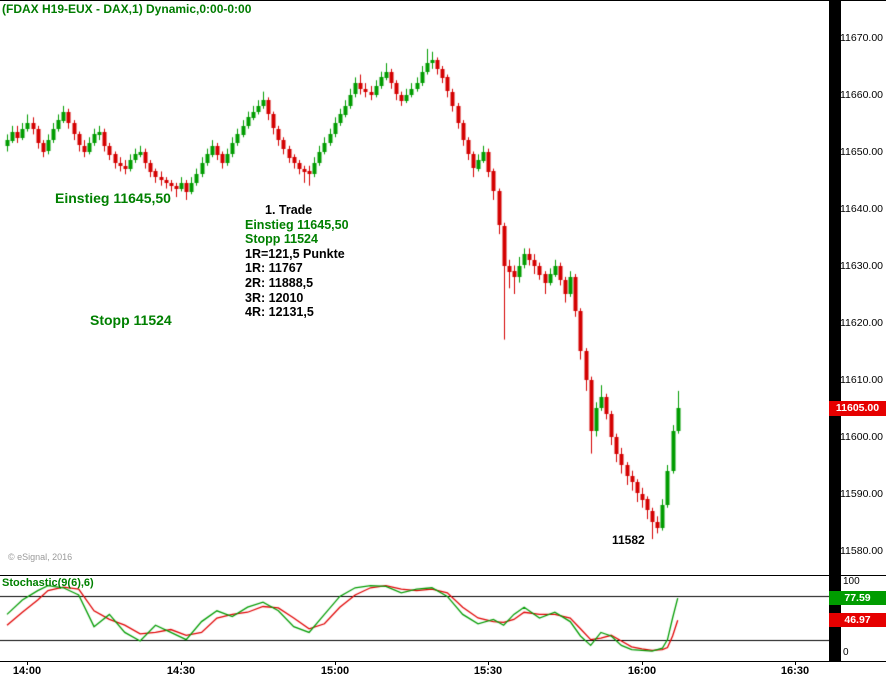 The image size is (886, 687). I want to click on stochastic-k-value-box: 77.59, so click(857, 598).